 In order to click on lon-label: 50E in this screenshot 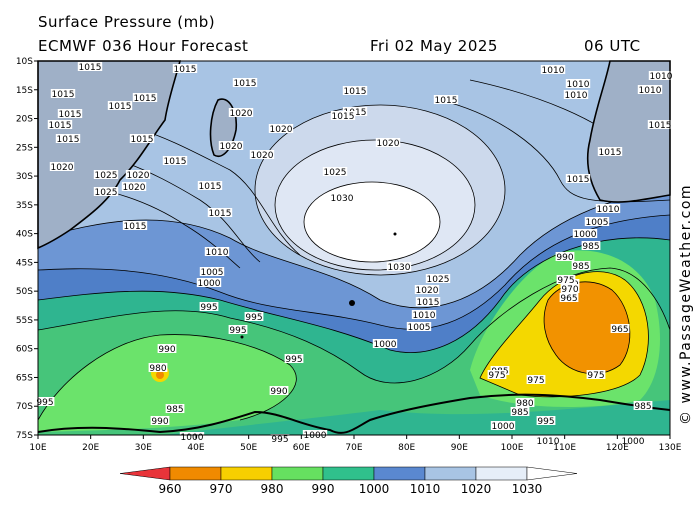, I will do `click(248, 448)`.